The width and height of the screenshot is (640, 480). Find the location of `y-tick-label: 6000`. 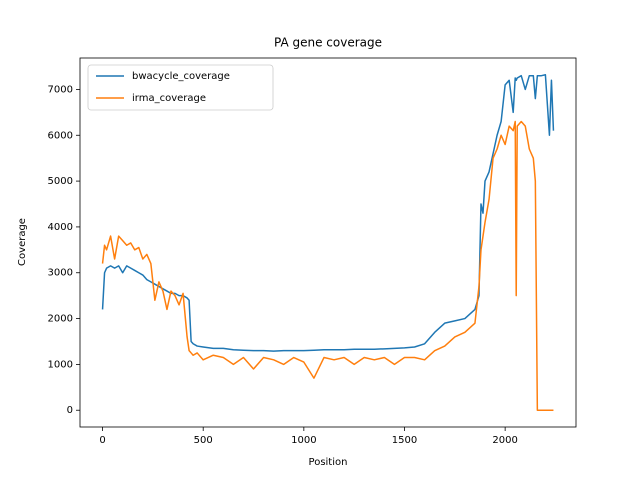

y-tick-label: 6000 is located at coordinates (60, 135).